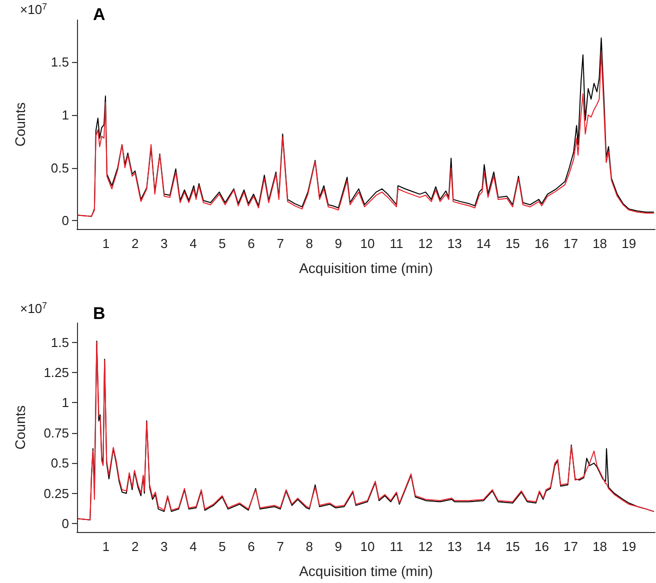 This screenshot has height=583, width=656. Describe the element at coordinates (56, 493) in the screenshot. I see `y-tick-label: 0.25` at that location.